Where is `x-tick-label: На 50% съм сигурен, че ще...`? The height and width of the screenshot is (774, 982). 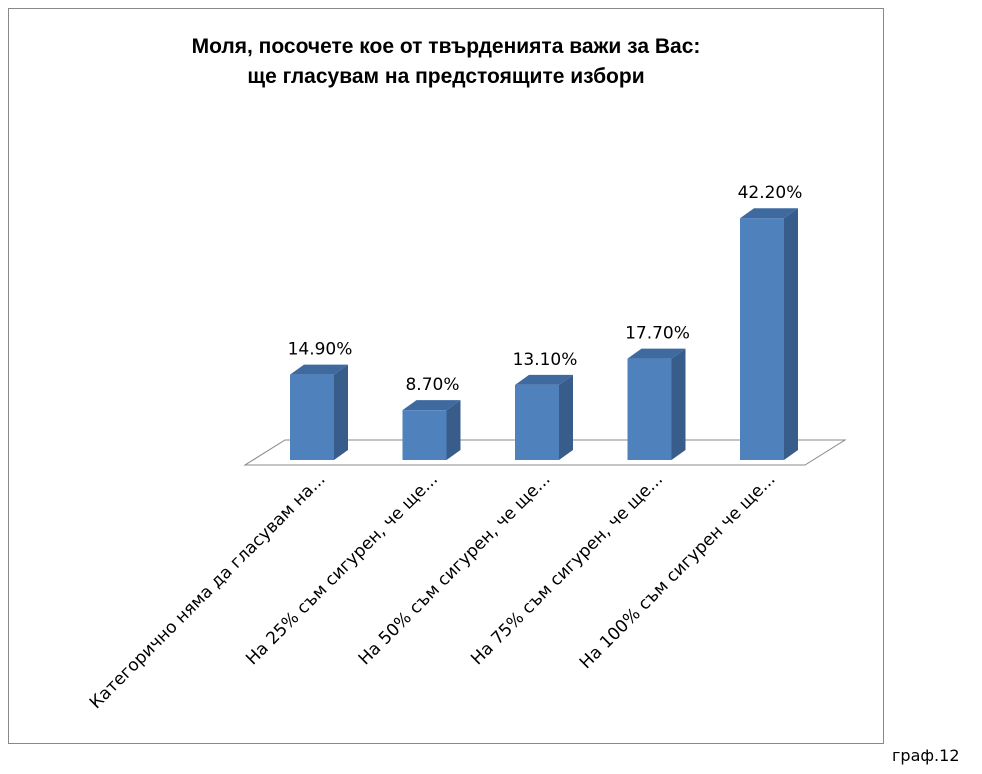 x-tick-label: На 50% съм сигурен, че ще... is located at coordinates (455, 569).